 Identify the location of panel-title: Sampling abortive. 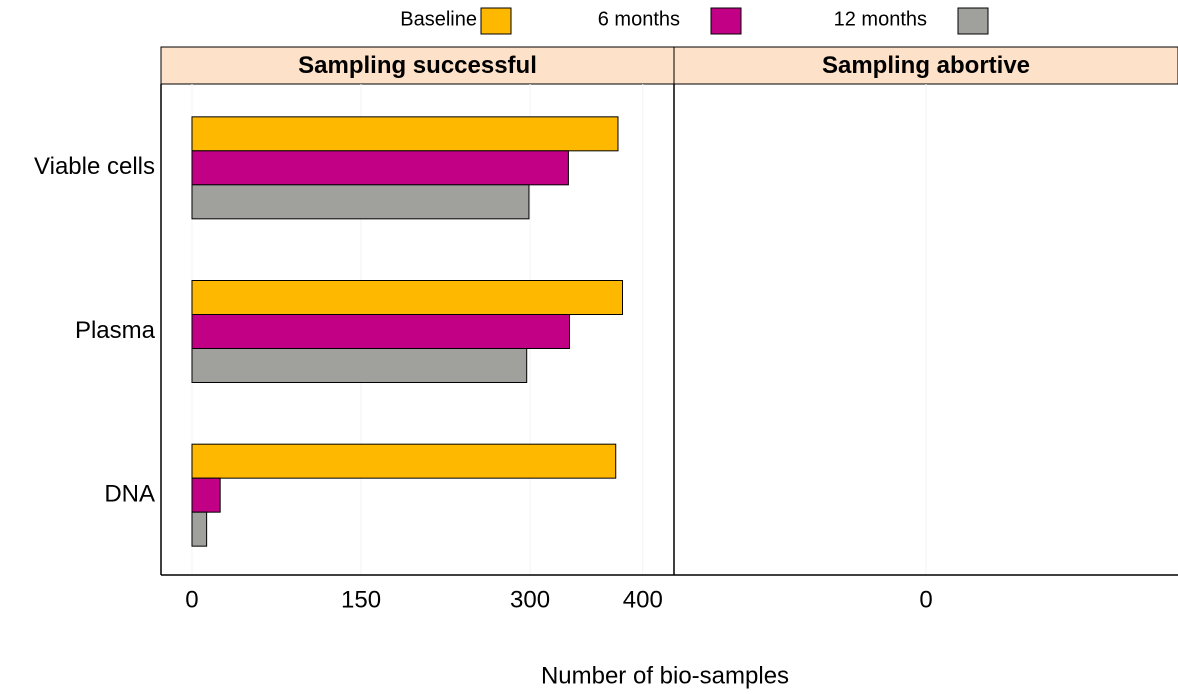
(926, 65).